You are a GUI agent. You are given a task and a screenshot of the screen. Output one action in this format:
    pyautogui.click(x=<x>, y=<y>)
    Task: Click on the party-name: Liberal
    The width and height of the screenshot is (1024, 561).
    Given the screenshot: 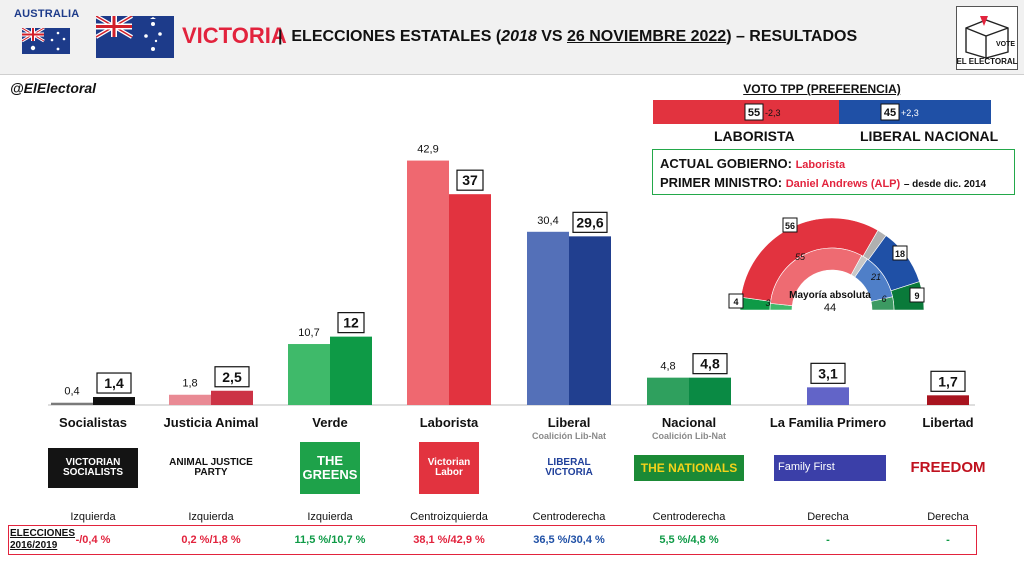 What is the action you would take?
    pyautogui.click(x=569, y=422)
    